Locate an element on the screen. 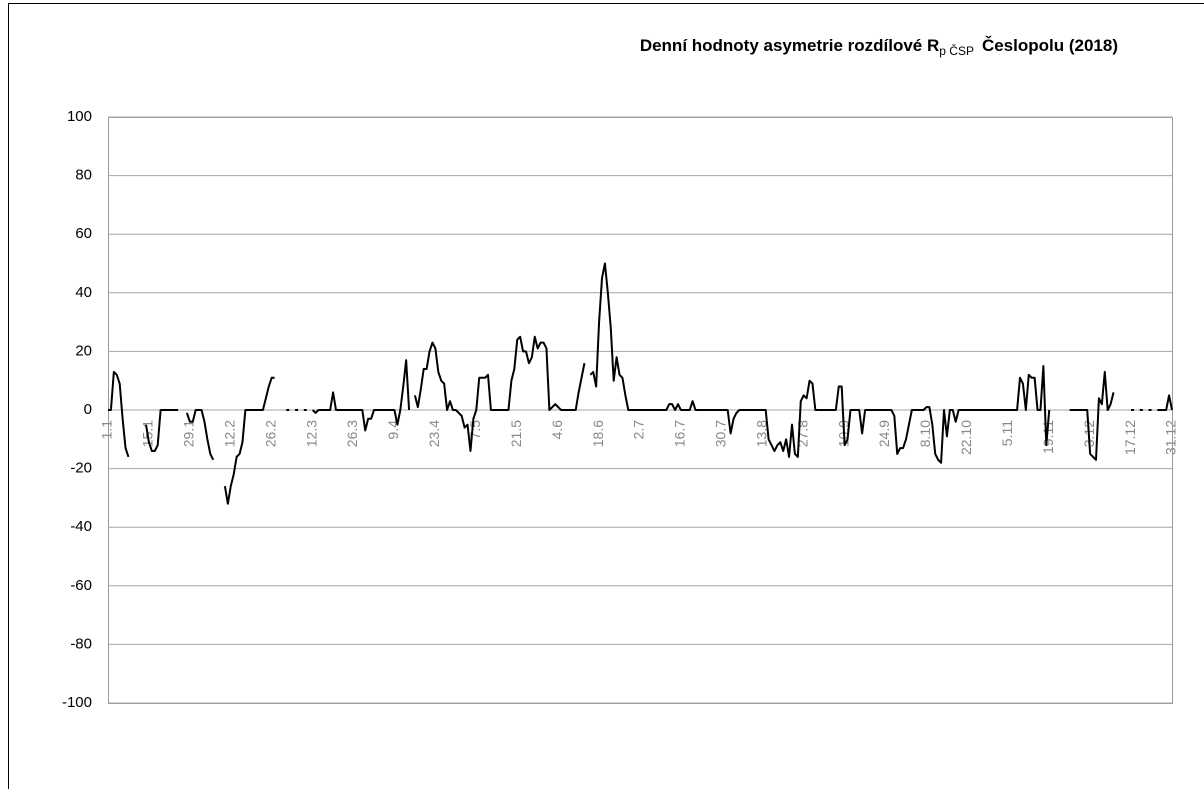 This screenshot has width=1204, height=789. y-tick-label: 20 is located at coordinates (83, 350).